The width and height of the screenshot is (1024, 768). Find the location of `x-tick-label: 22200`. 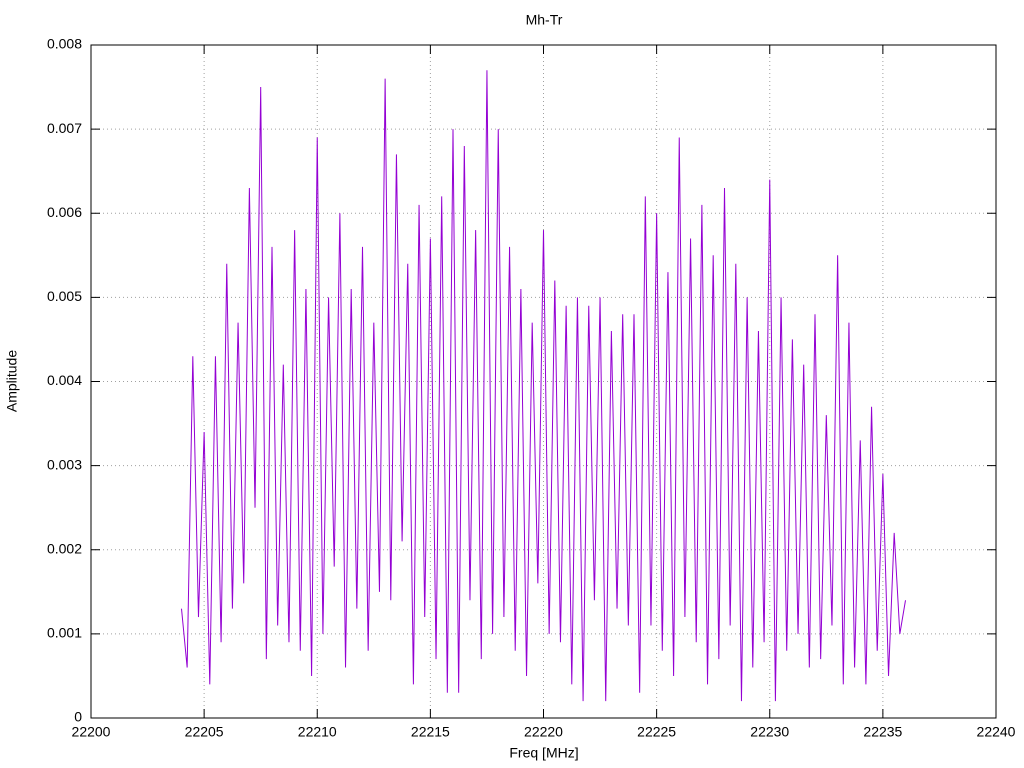

x-tick-label: 22200 is located at coordinates (91, 732).